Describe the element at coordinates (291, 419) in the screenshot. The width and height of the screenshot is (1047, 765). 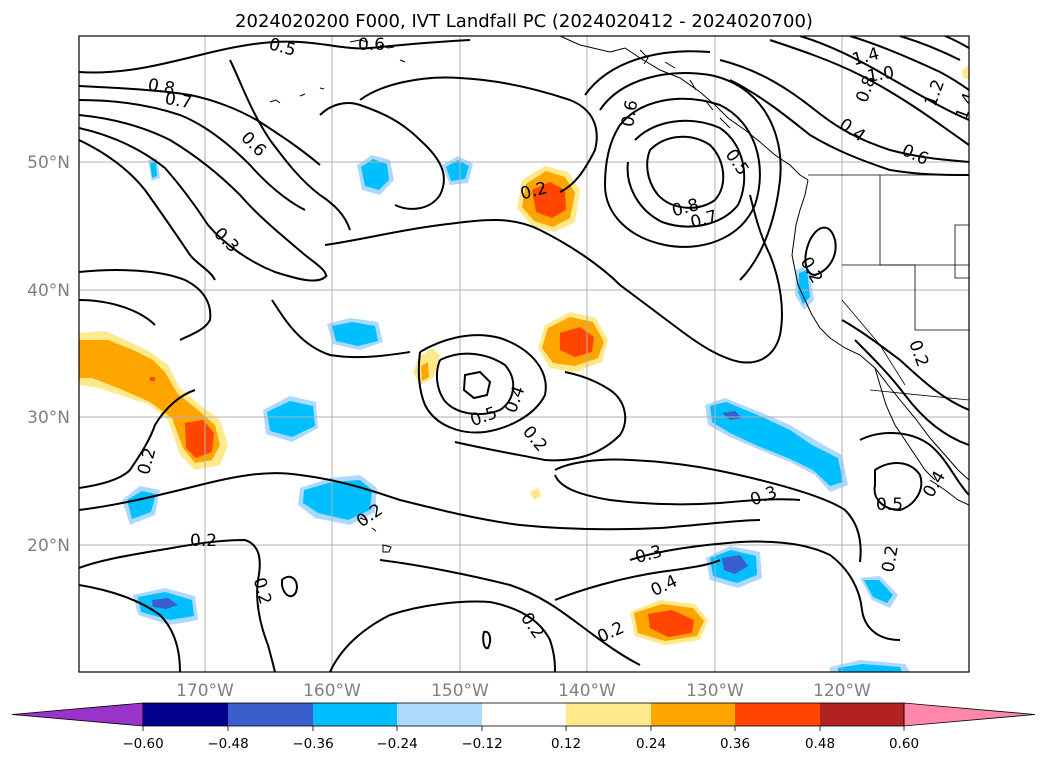
I see `negative-region-west-b-core` at that location.